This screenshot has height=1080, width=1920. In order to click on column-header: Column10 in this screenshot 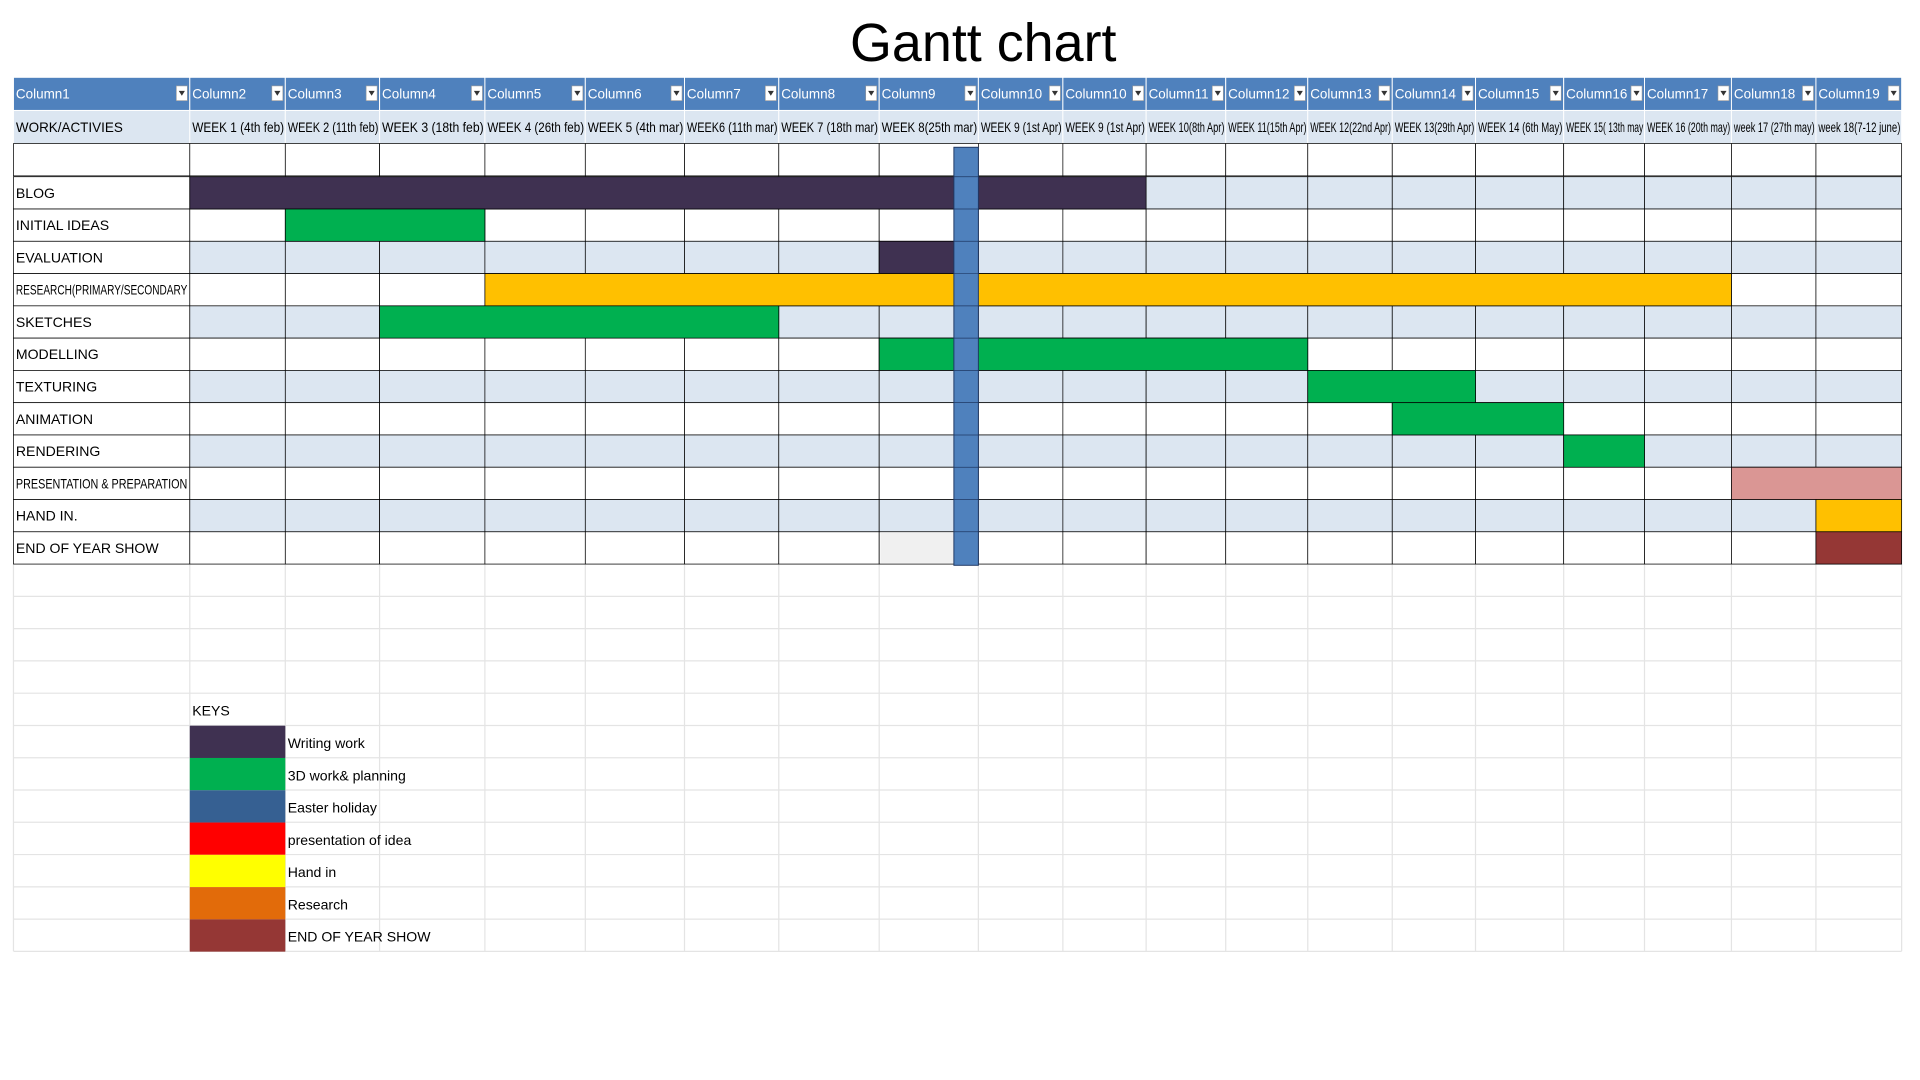, I will do `click(1011, 94)`.